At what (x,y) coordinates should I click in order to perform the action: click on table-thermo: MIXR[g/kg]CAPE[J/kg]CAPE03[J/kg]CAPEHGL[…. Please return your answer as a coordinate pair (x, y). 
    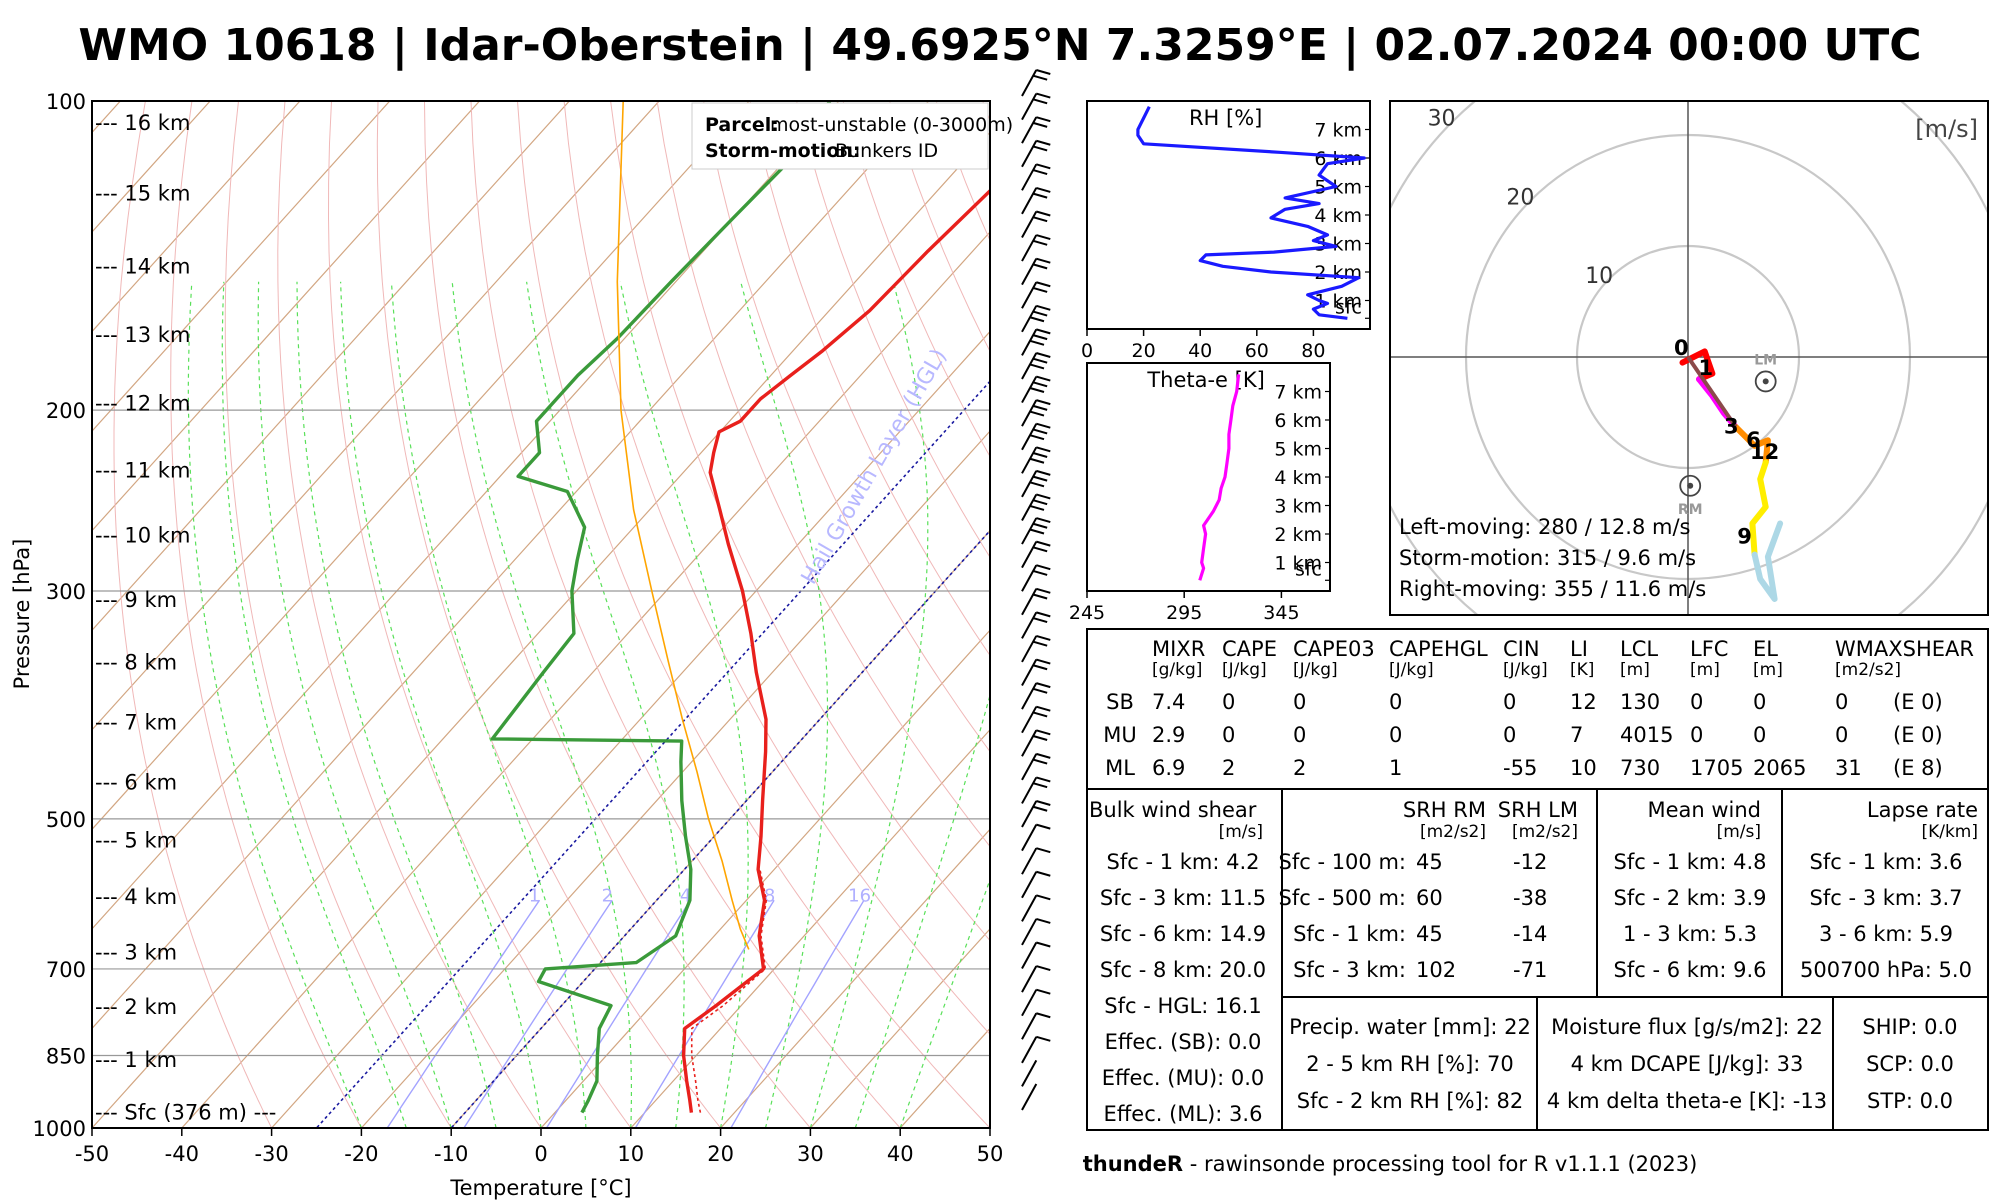
    Looking at the image, I should click on (1538, 708).